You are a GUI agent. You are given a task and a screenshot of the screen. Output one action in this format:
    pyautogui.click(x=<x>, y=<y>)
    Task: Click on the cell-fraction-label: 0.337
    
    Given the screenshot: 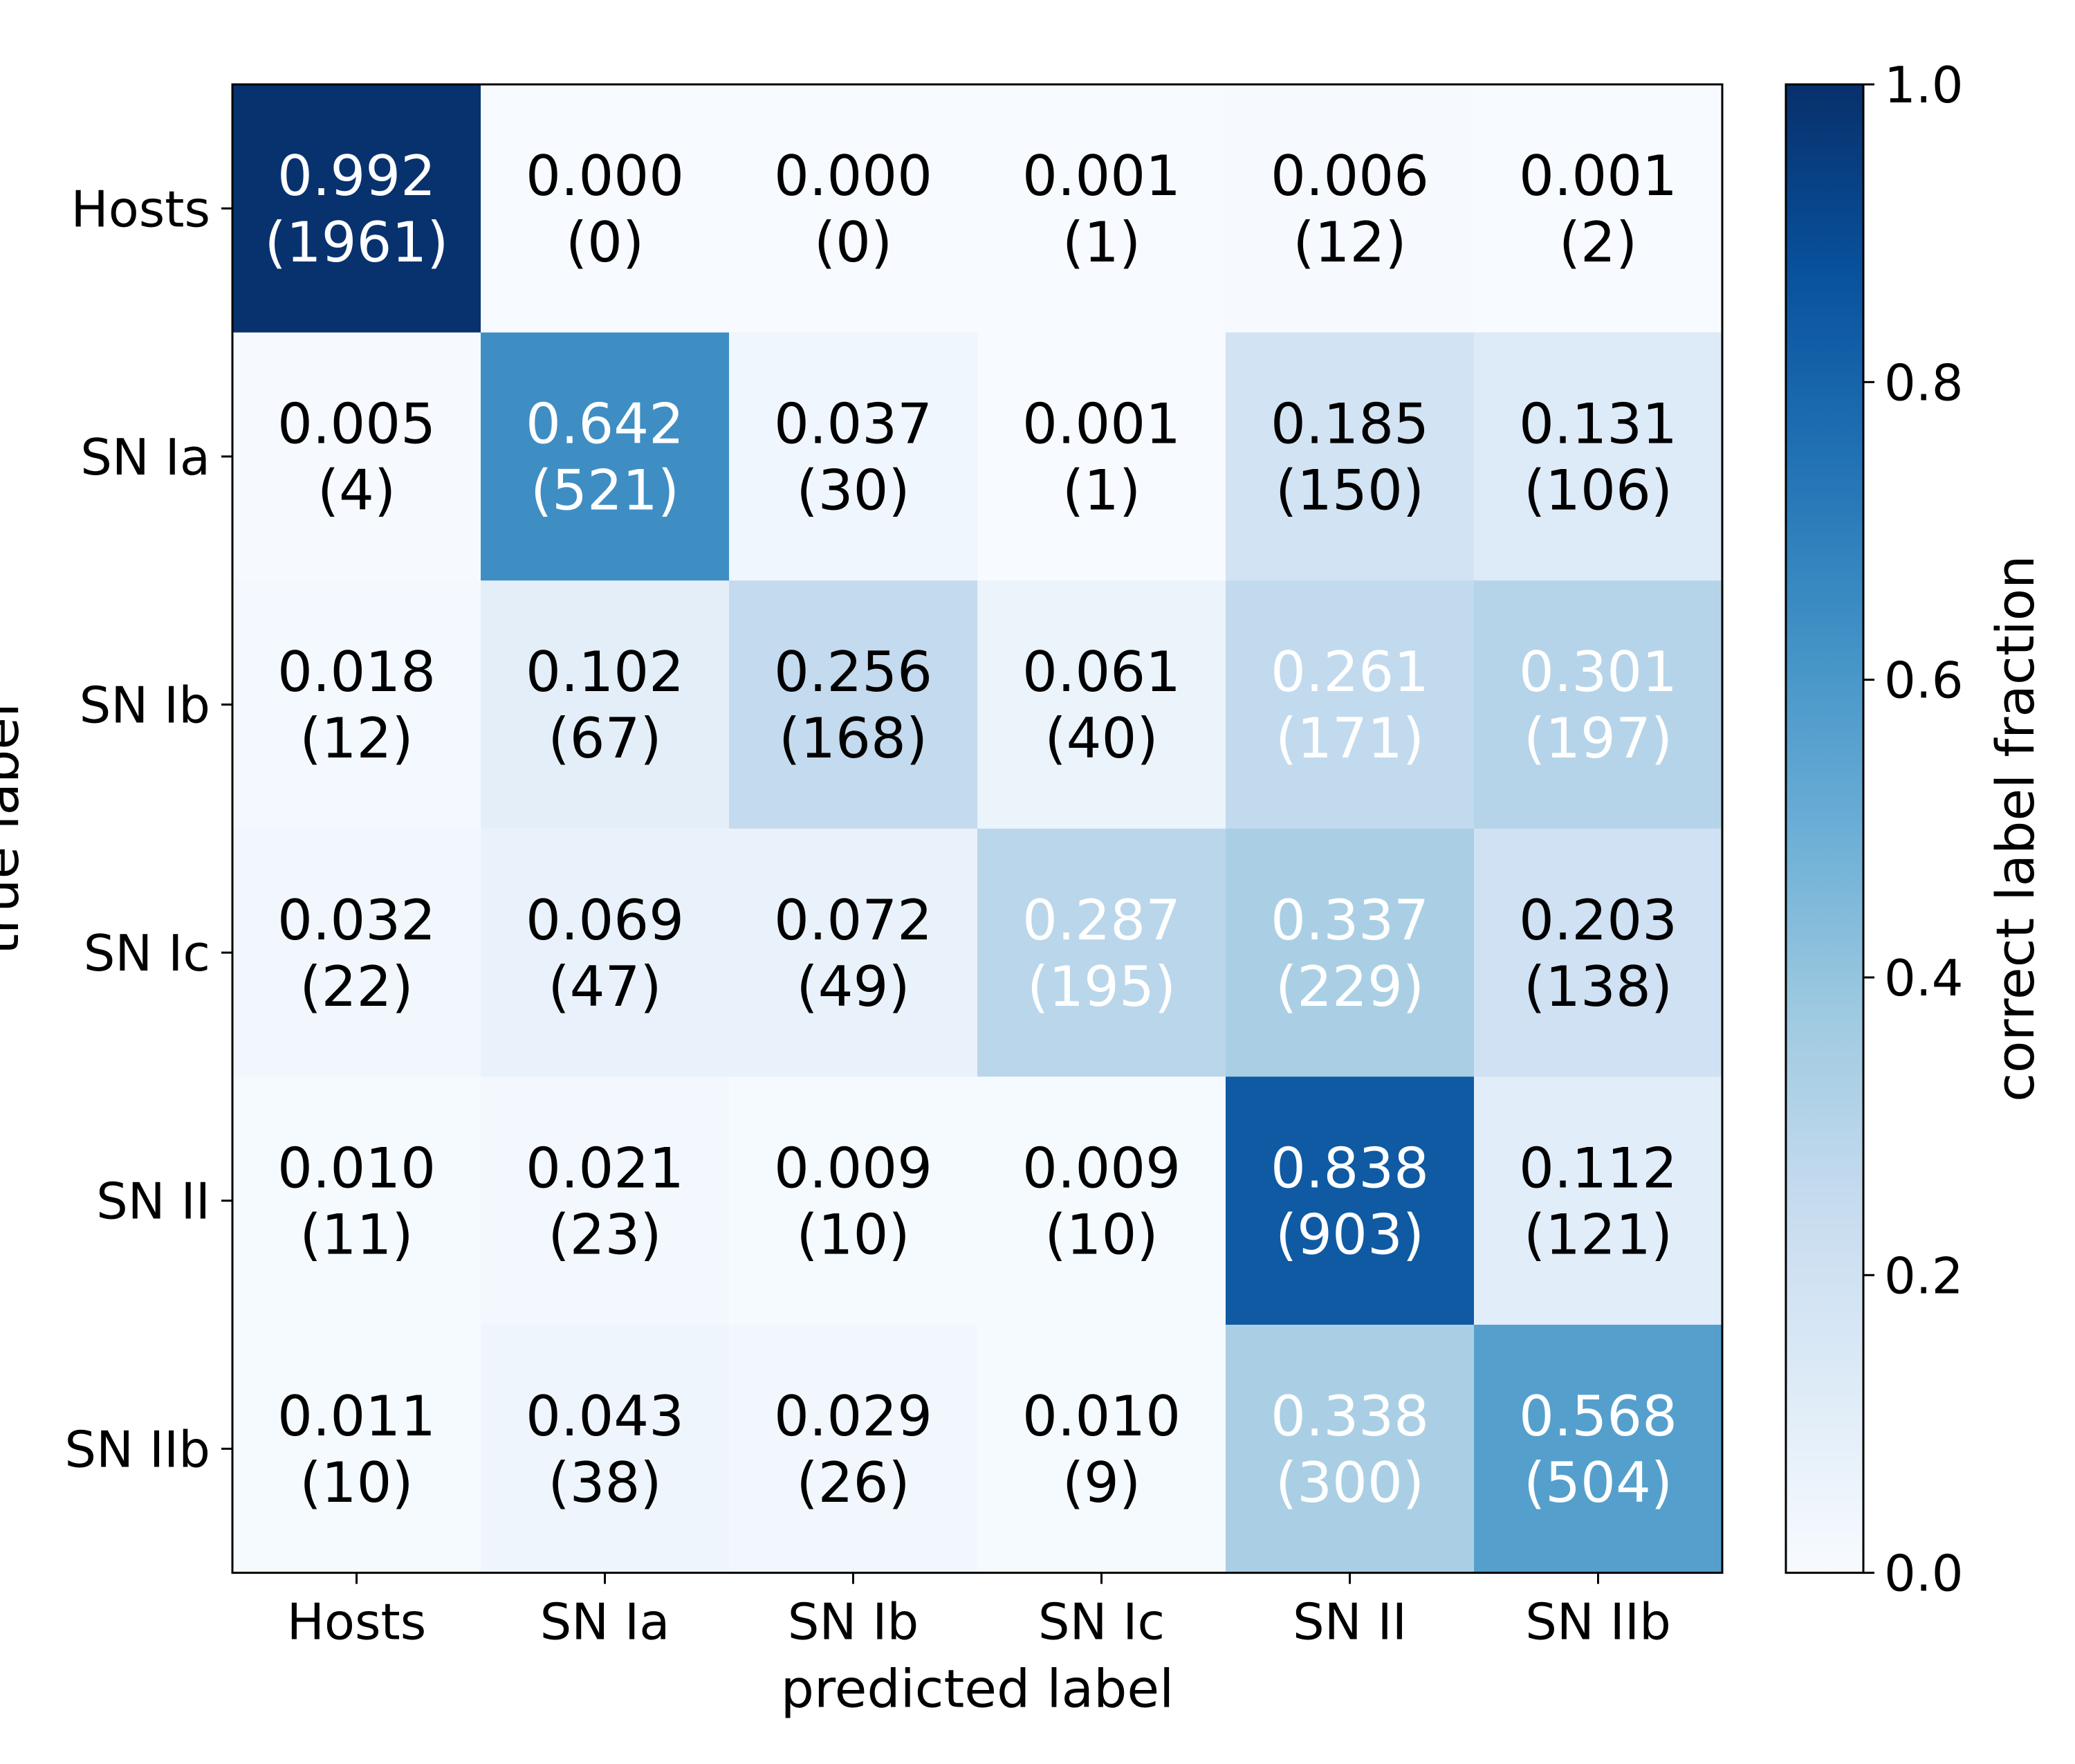 What is the action you would take?
    pyautogui.click(x=1350, y=920)
    